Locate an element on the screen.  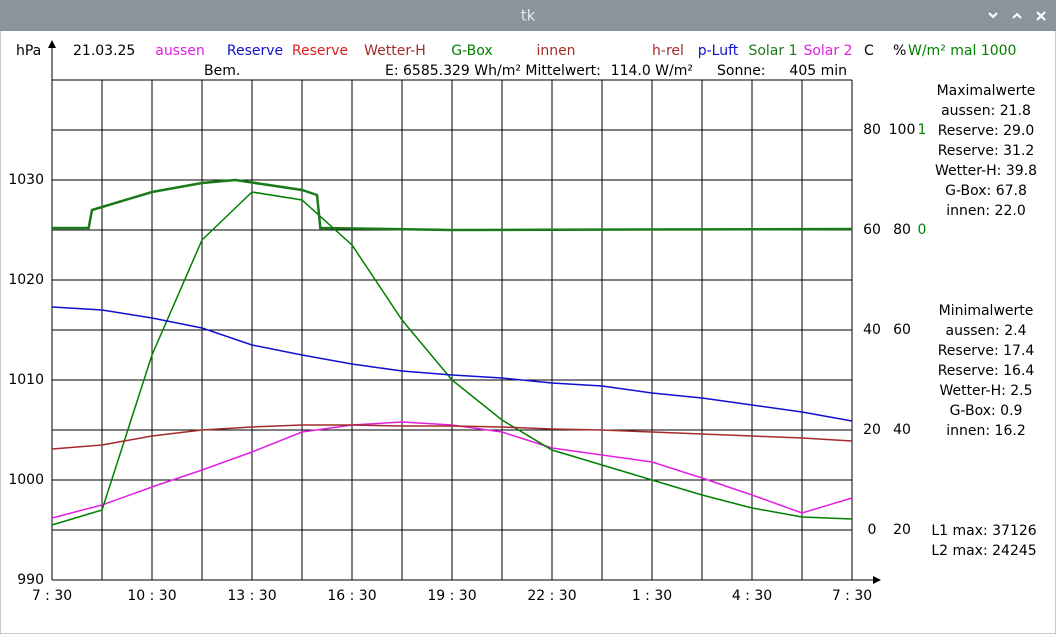
y-tick-label: 1010 is located at coordinates (26, 380).